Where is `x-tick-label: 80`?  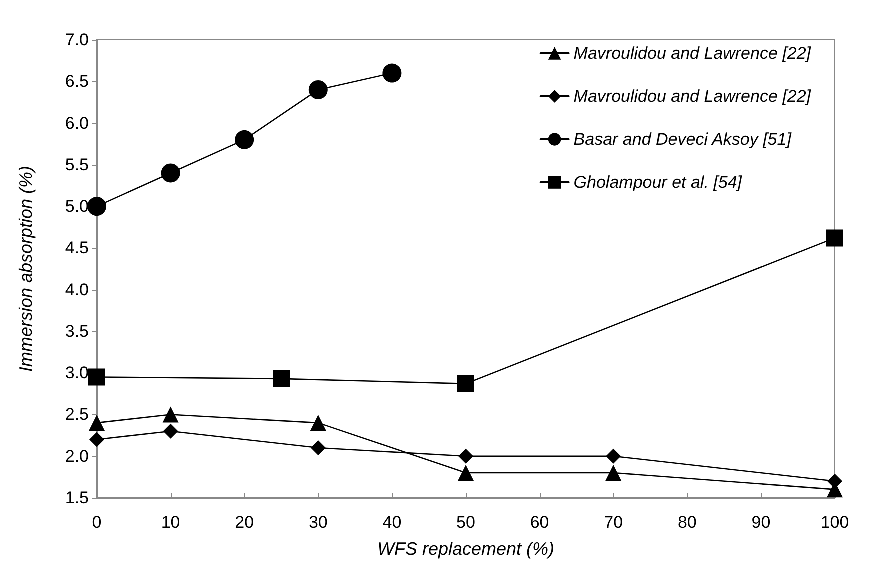
x-tick-label: 80 is located at coordinates (687, 522).